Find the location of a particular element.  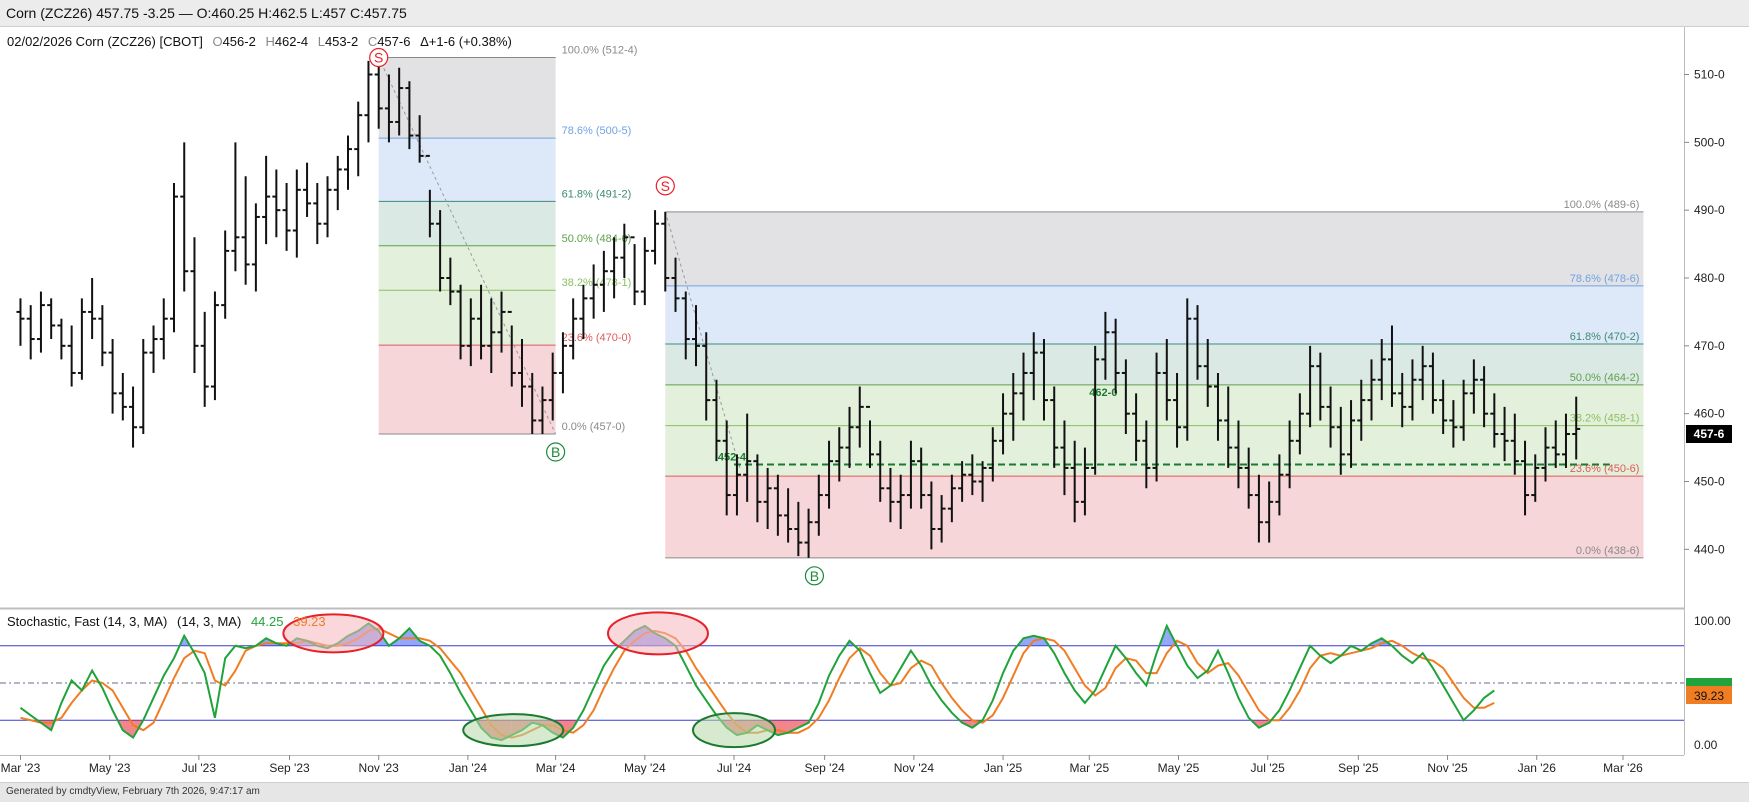

price-tick-label: 490-0 is located at coordinates (1709, 210).